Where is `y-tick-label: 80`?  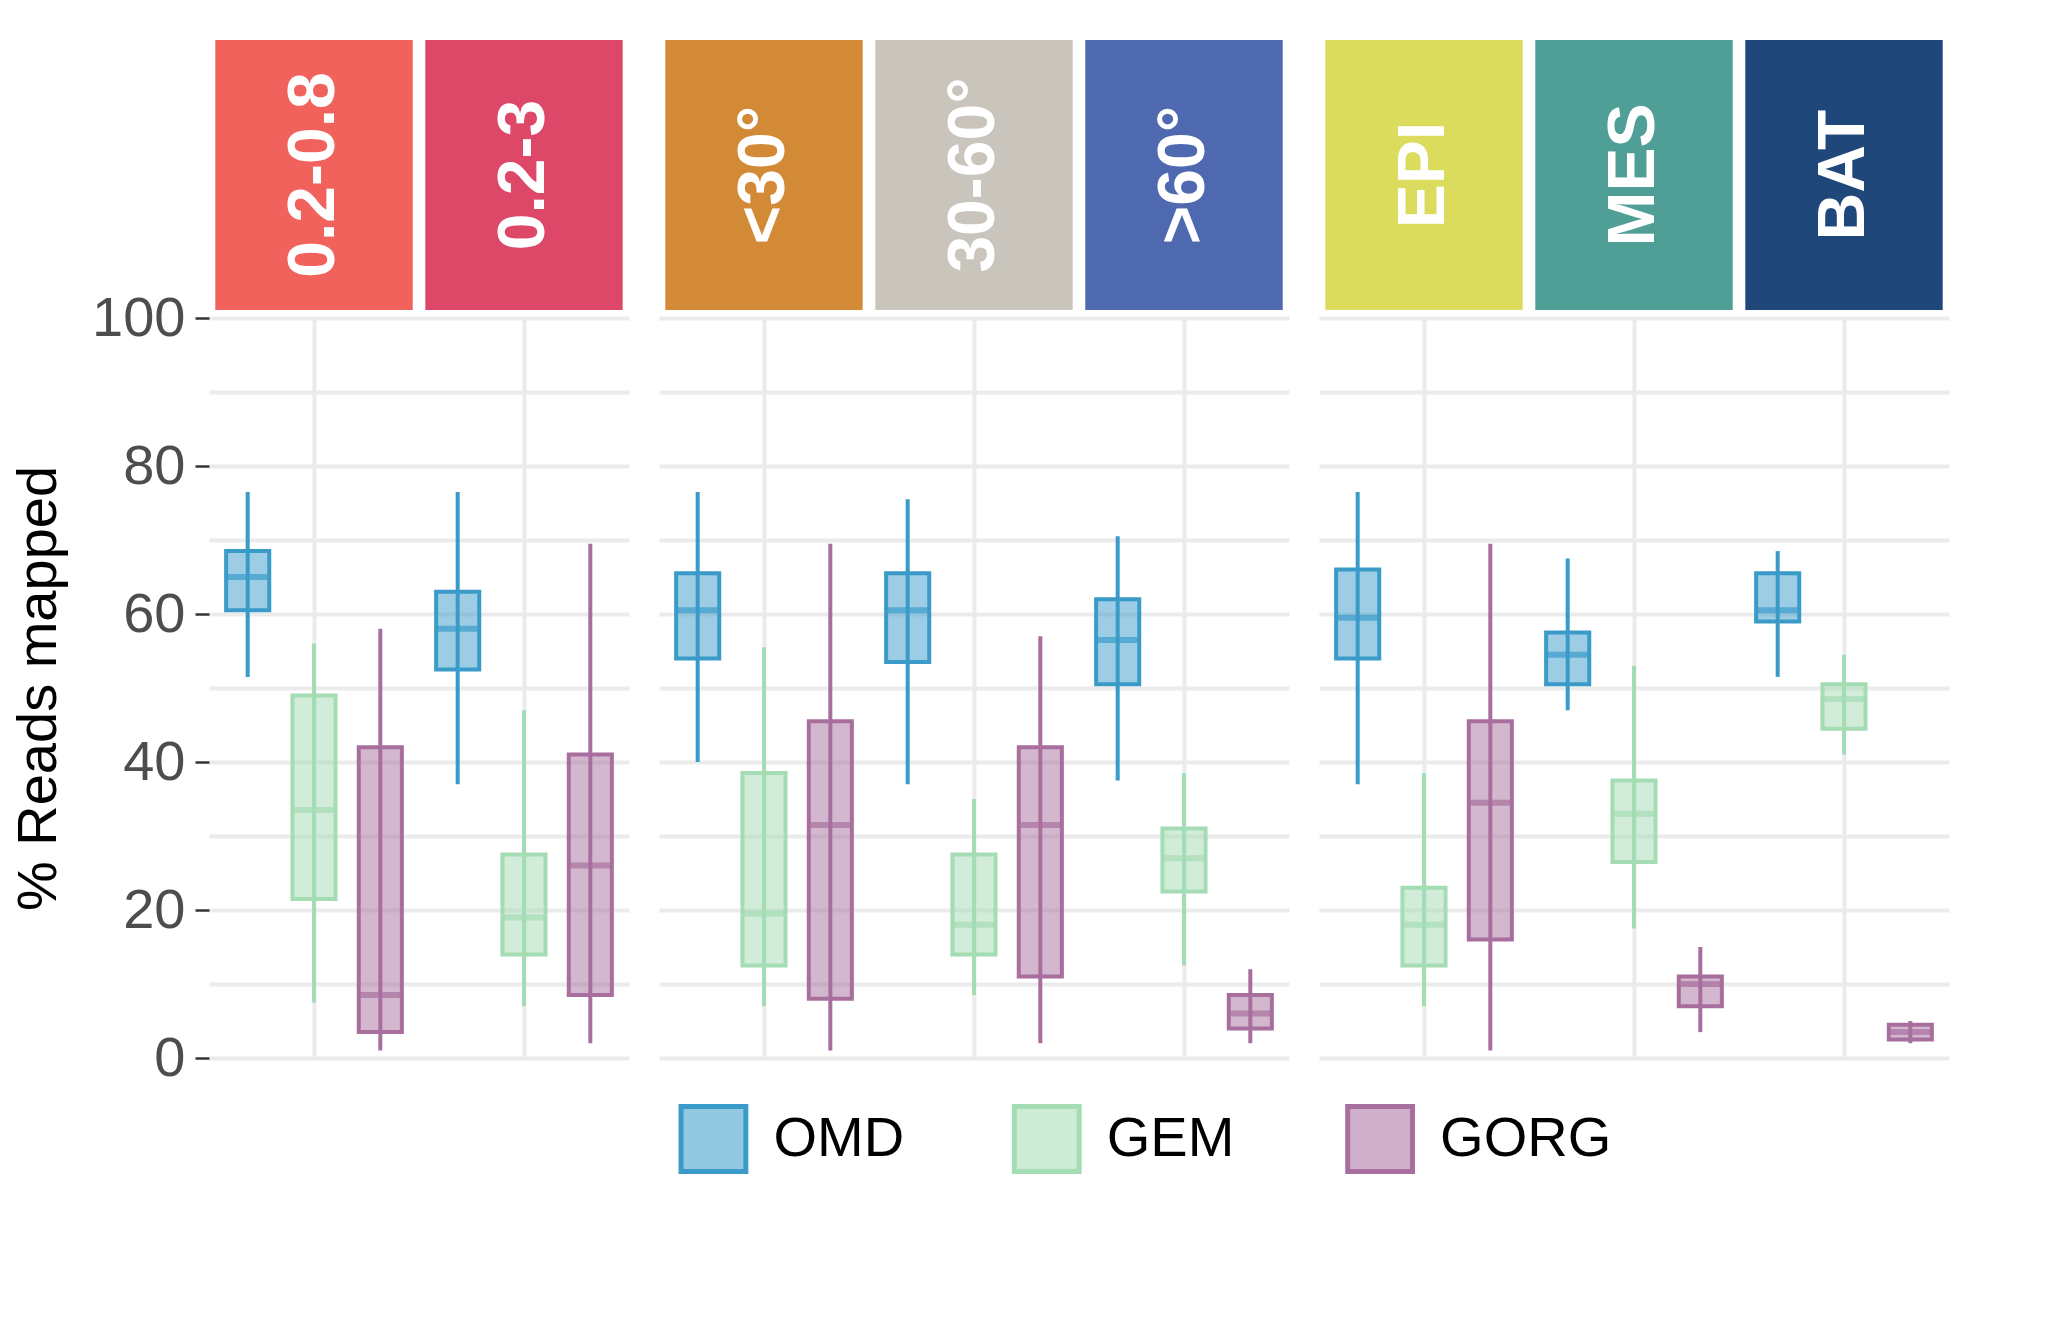
y-tick-label: 80 is located at coordinates (154, 464).